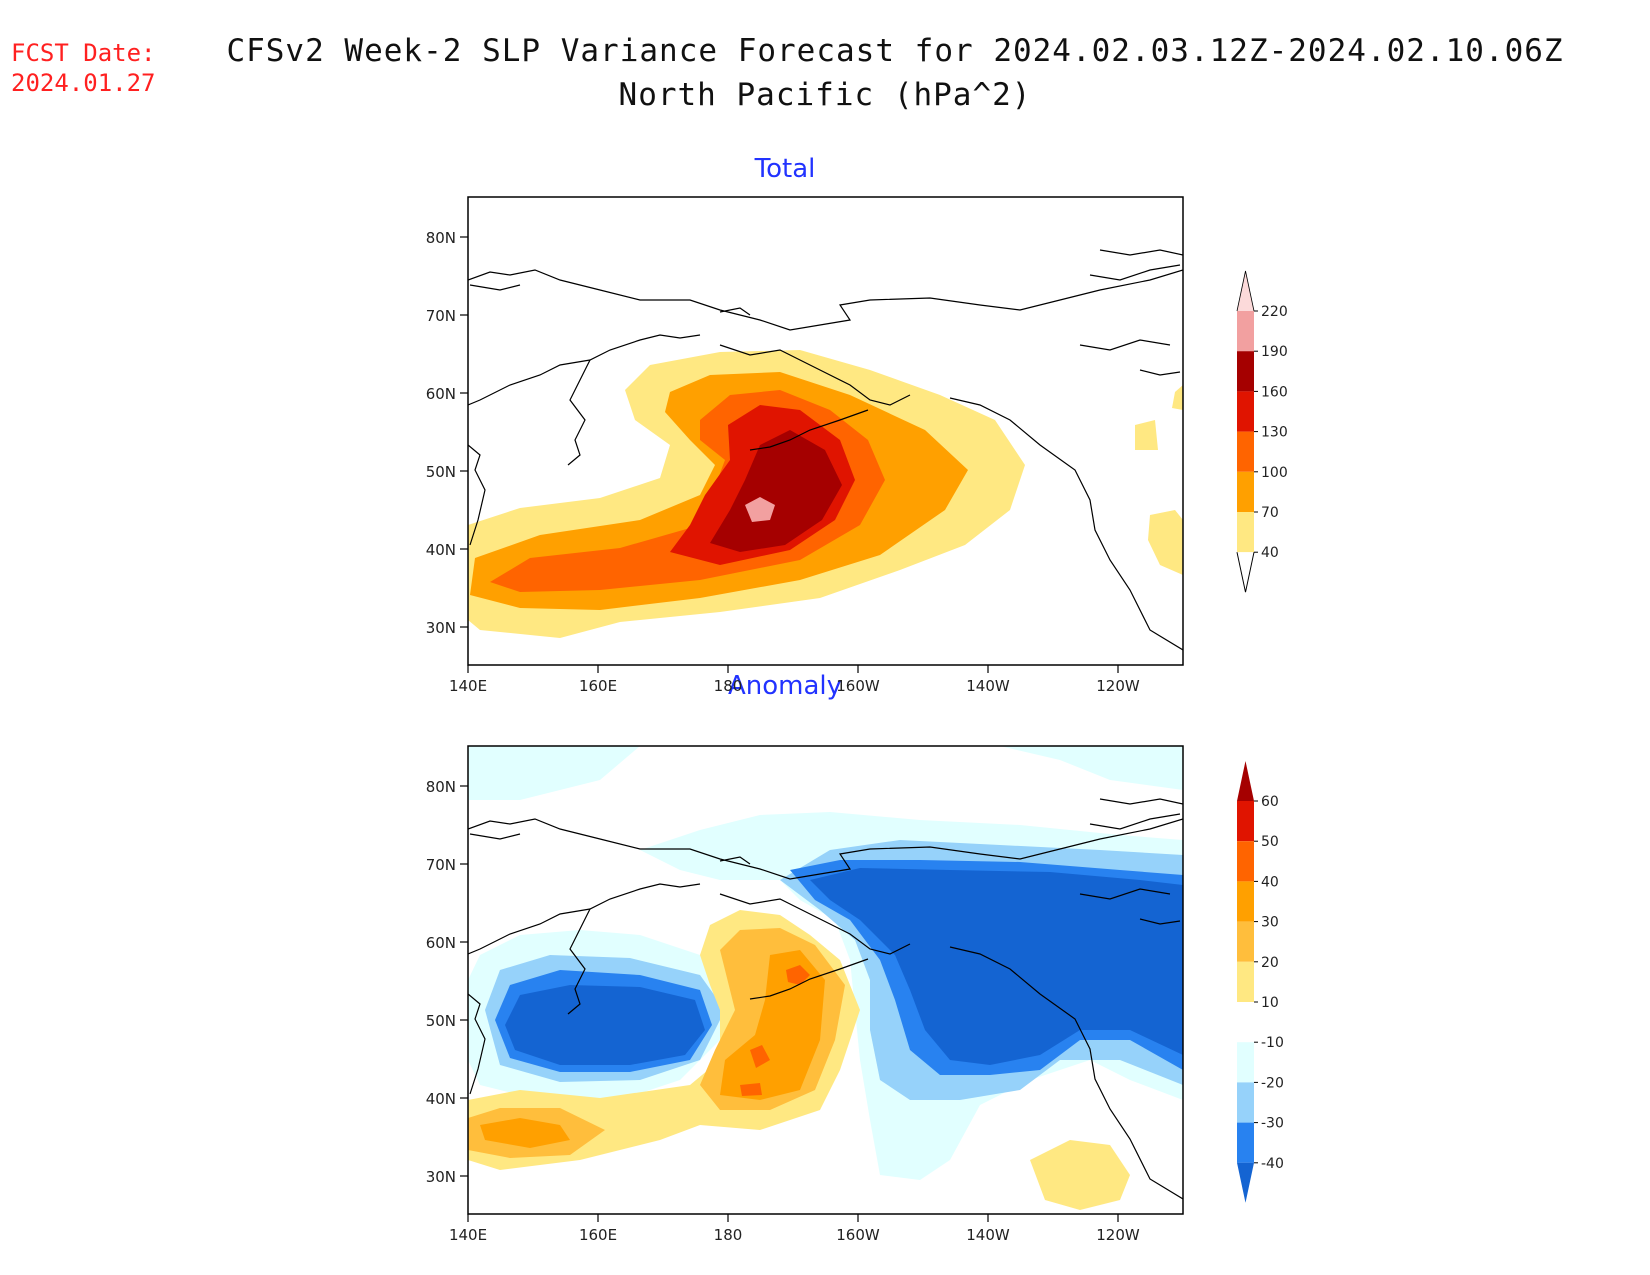  Describe the element at coordinates (83, 68) in the screenshot. I see `forecast-date-block: FCST Date: 2024.01.27` at that location.